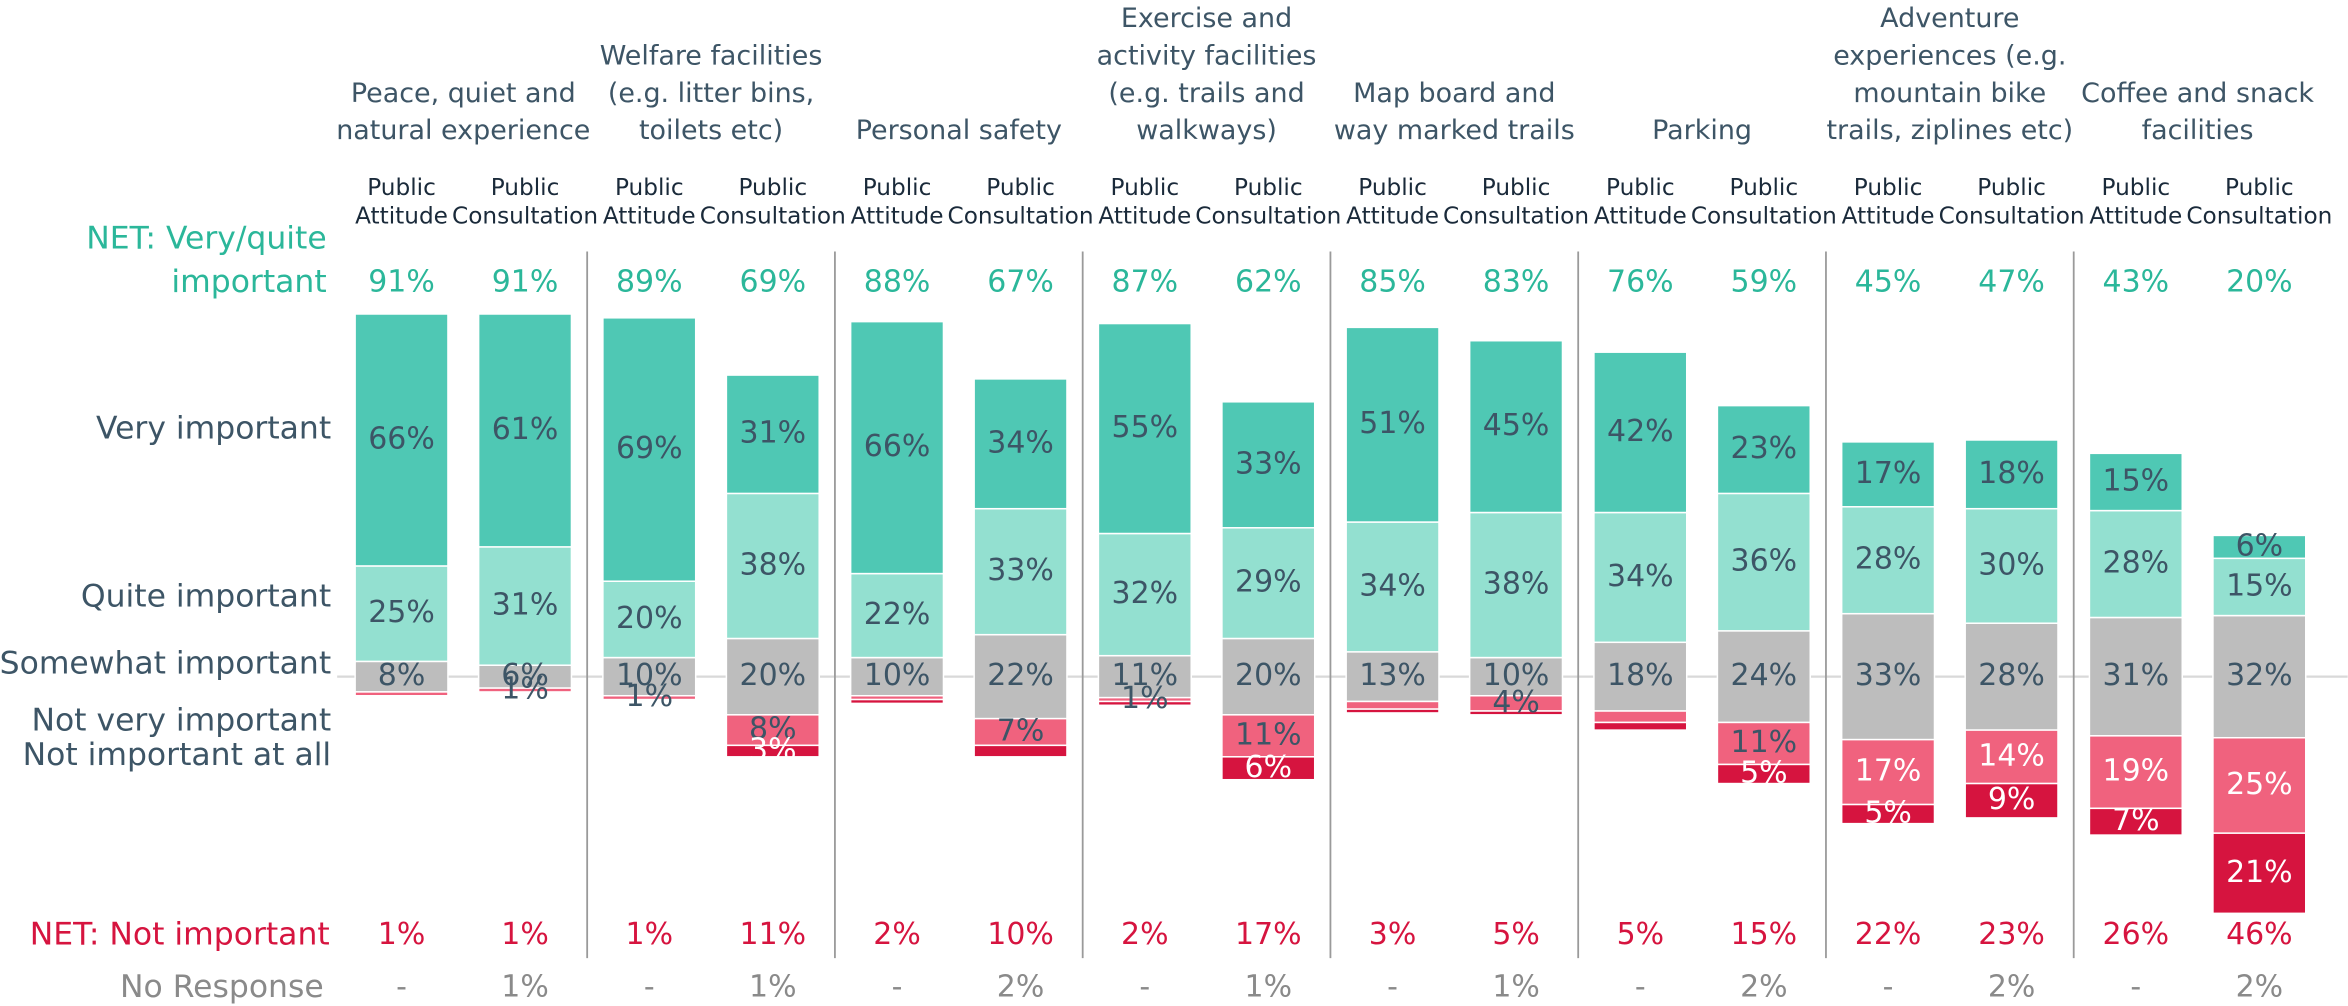  Describe the element at coordinates (180, 935) in the screenshot. I see `row-label: NET: Not important` at that location.